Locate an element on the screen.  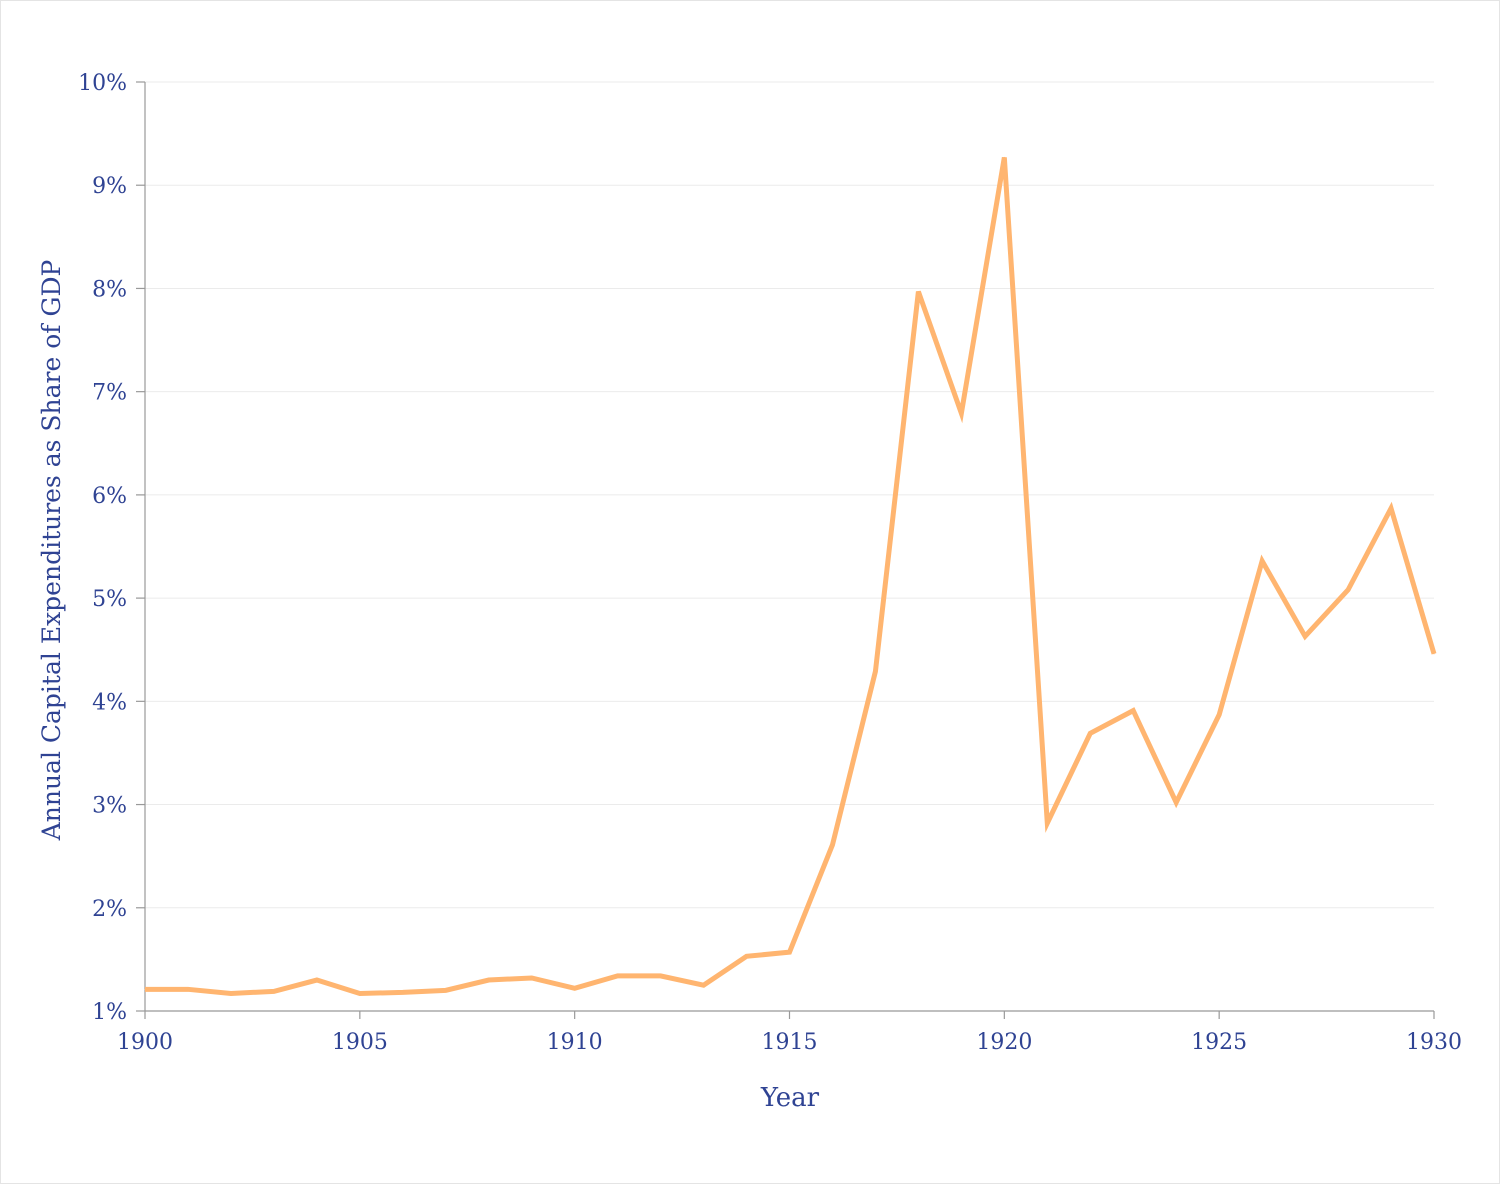
x-tick-label: 1900 is located at coordinates (145, 1042).